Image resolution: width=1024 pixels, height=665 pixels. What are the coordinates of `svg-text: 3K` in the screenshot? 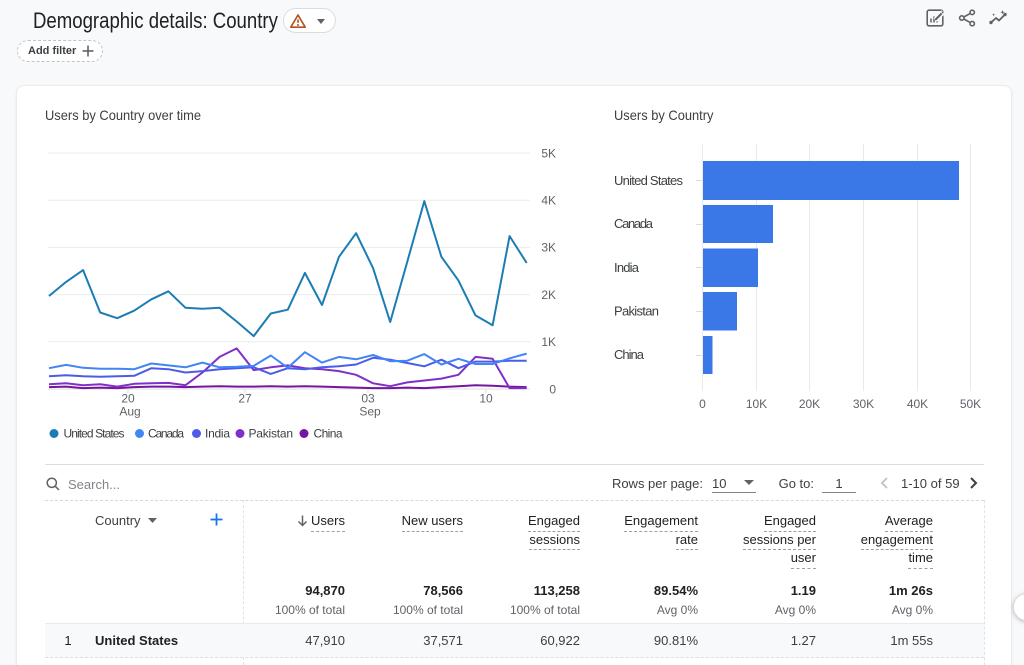 It's located at (548, 248).